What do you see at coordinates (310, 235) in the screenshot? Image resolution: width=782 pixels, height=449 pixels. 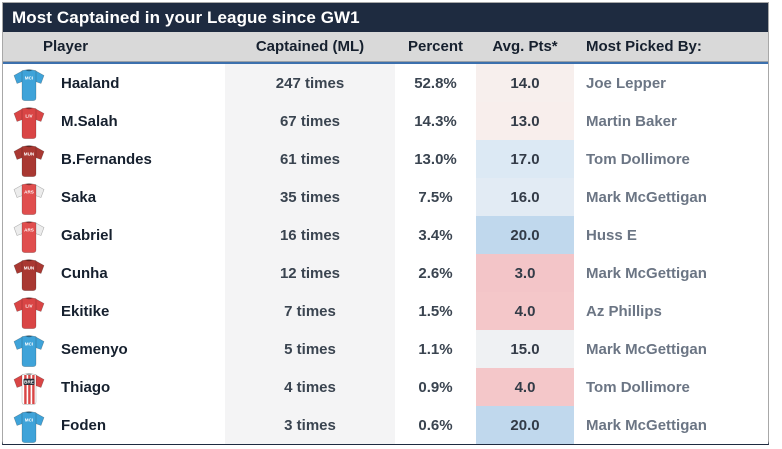 I see `captained-count: 16 times` at bounding box center [310, 235].